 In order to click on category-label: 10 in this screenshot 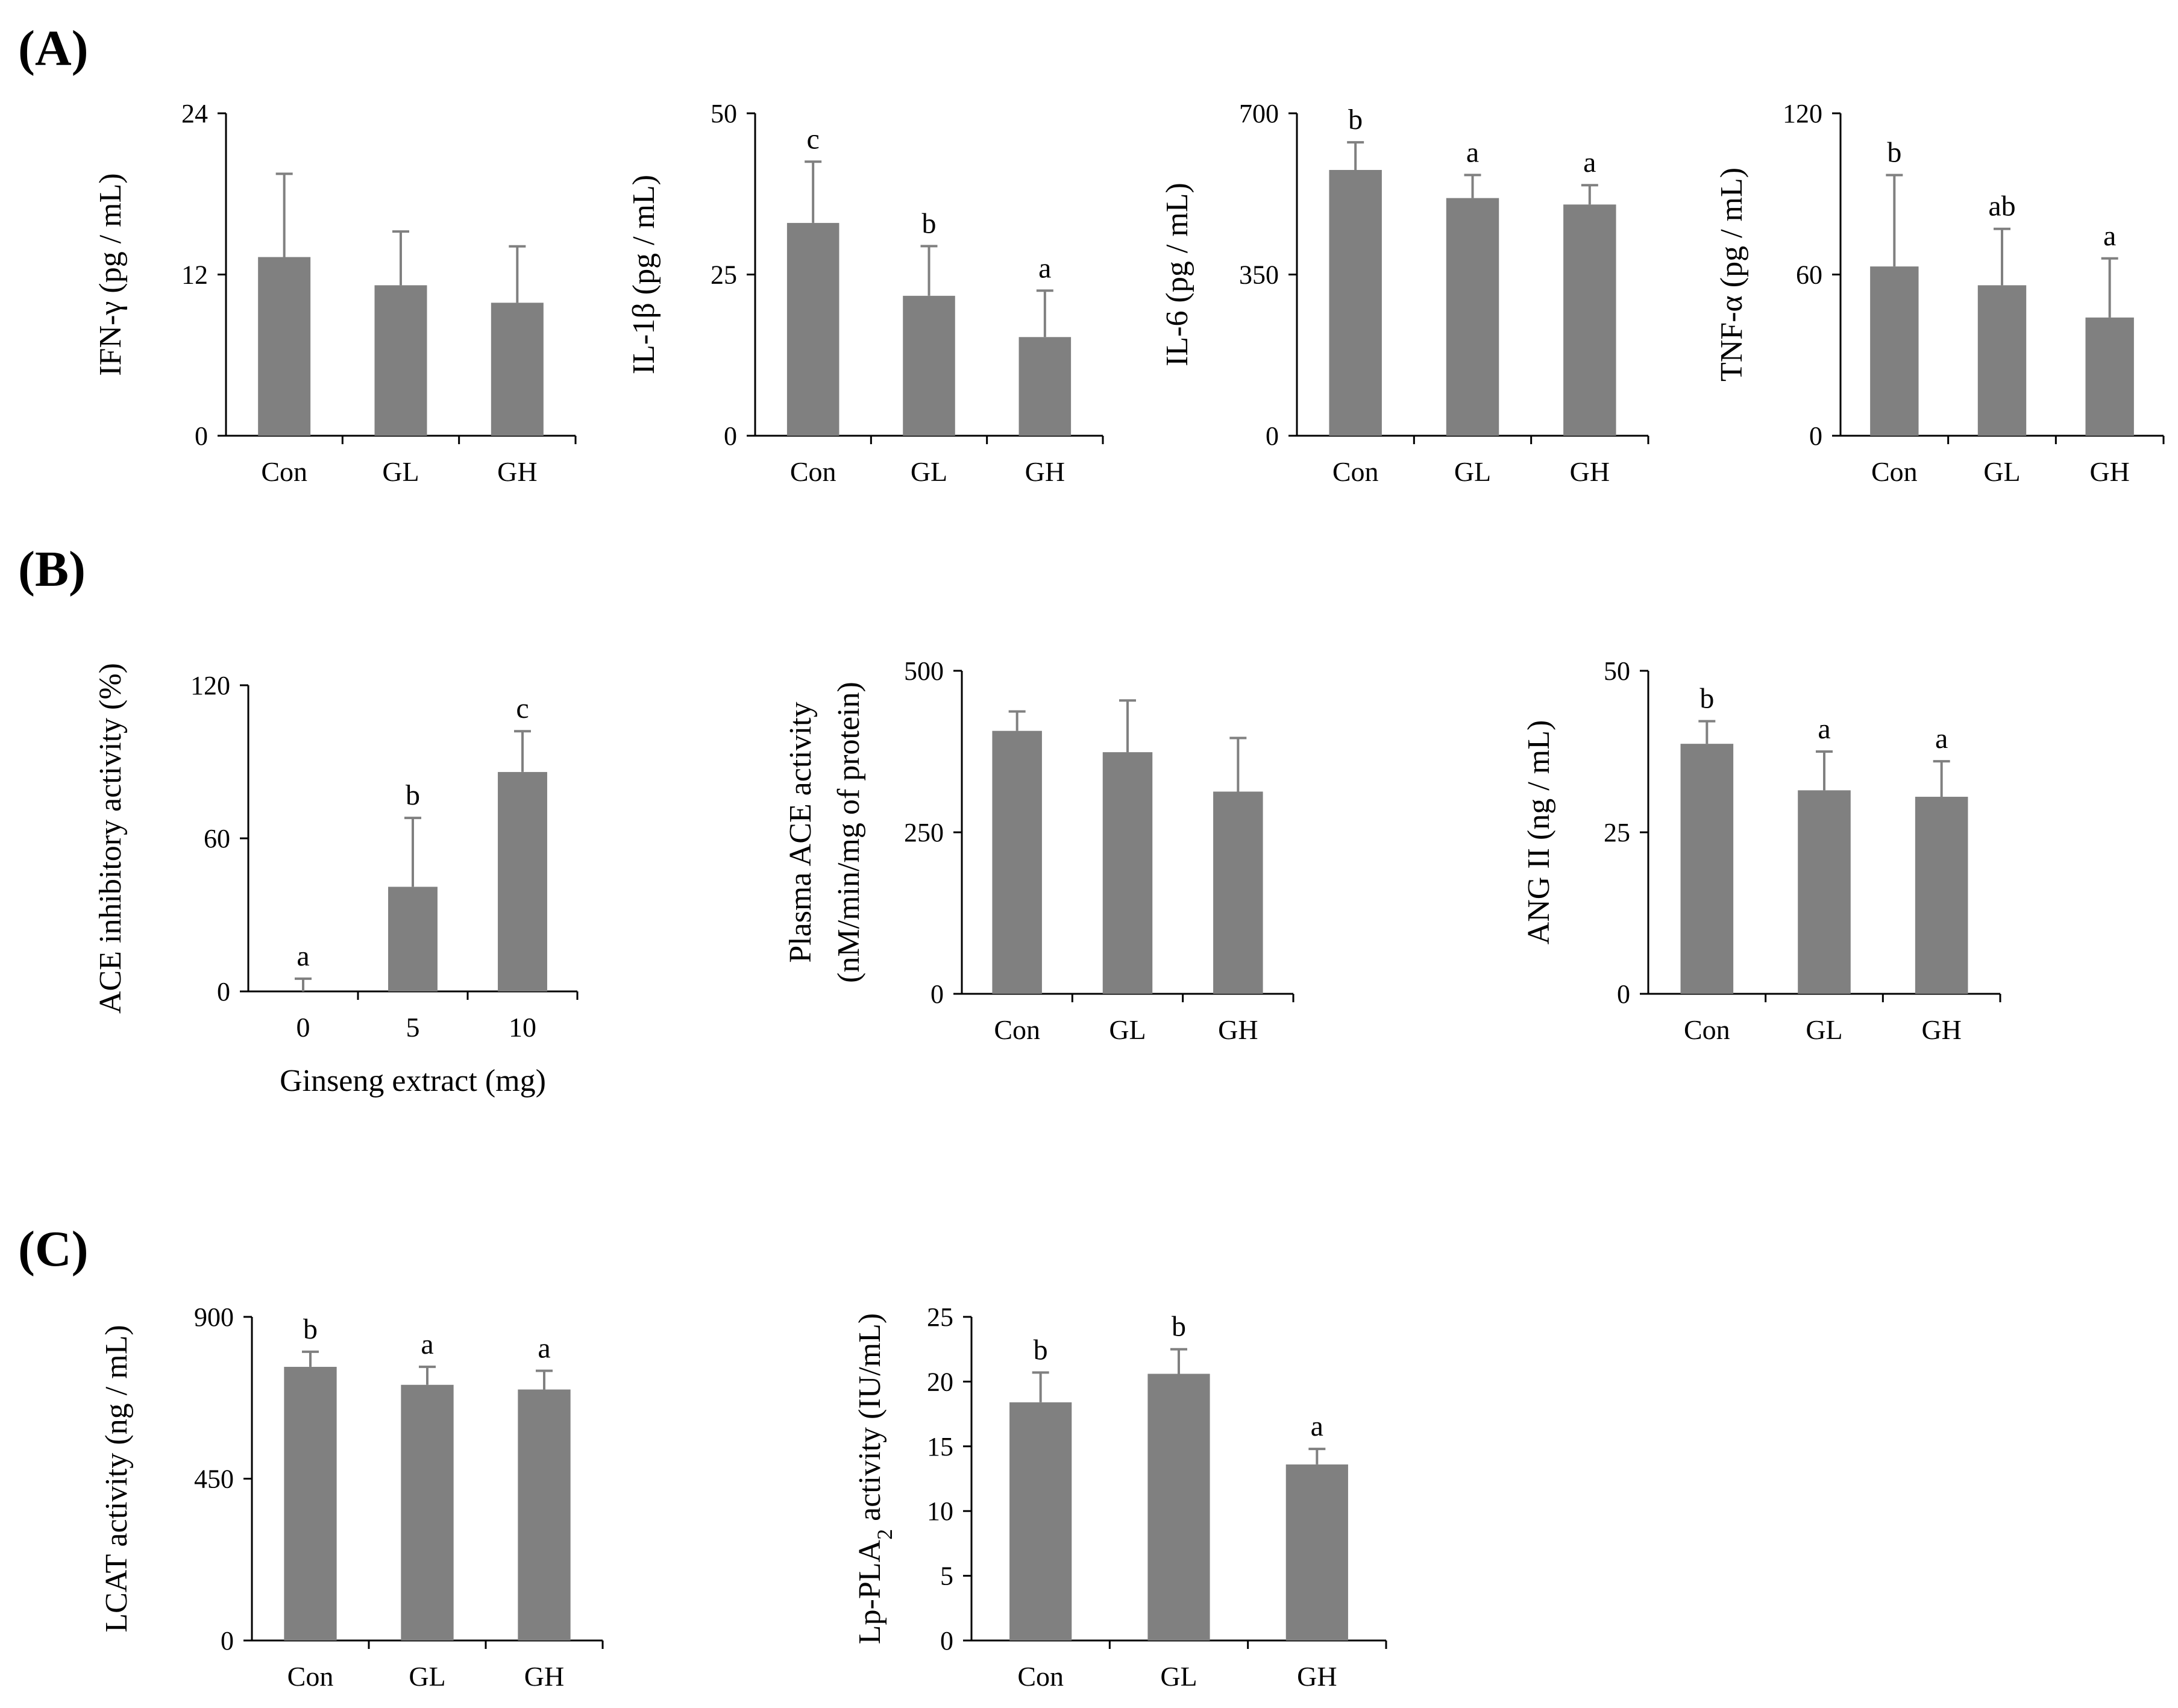, I will do `click(522, 1027)`.